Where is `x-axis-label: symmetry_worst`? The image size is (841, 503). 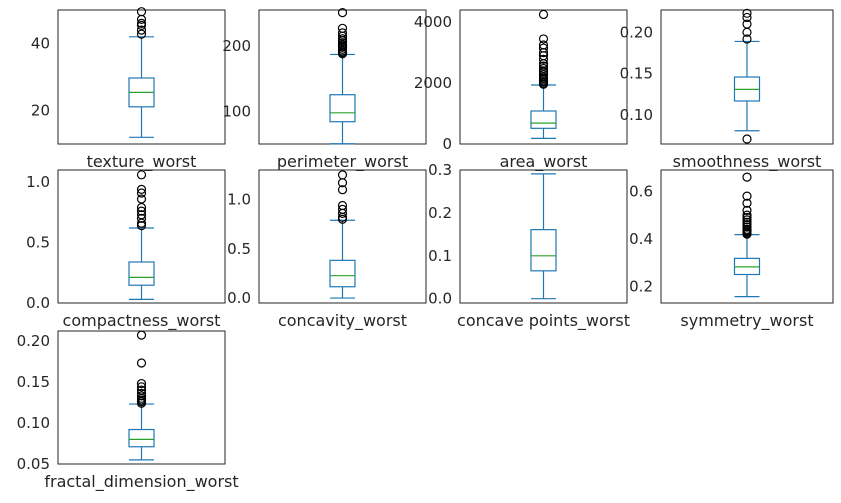
x-axis-label: symmetry_worst is located at coordinates (746, 321).